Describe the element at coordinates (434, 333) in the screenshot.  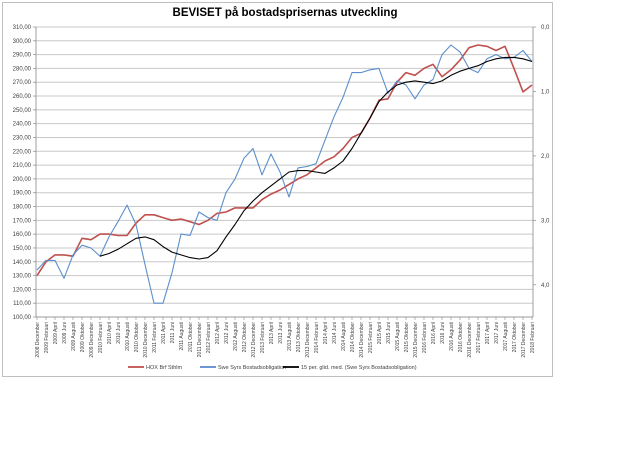
I see `x-tick-label: 2016 April` at that location.